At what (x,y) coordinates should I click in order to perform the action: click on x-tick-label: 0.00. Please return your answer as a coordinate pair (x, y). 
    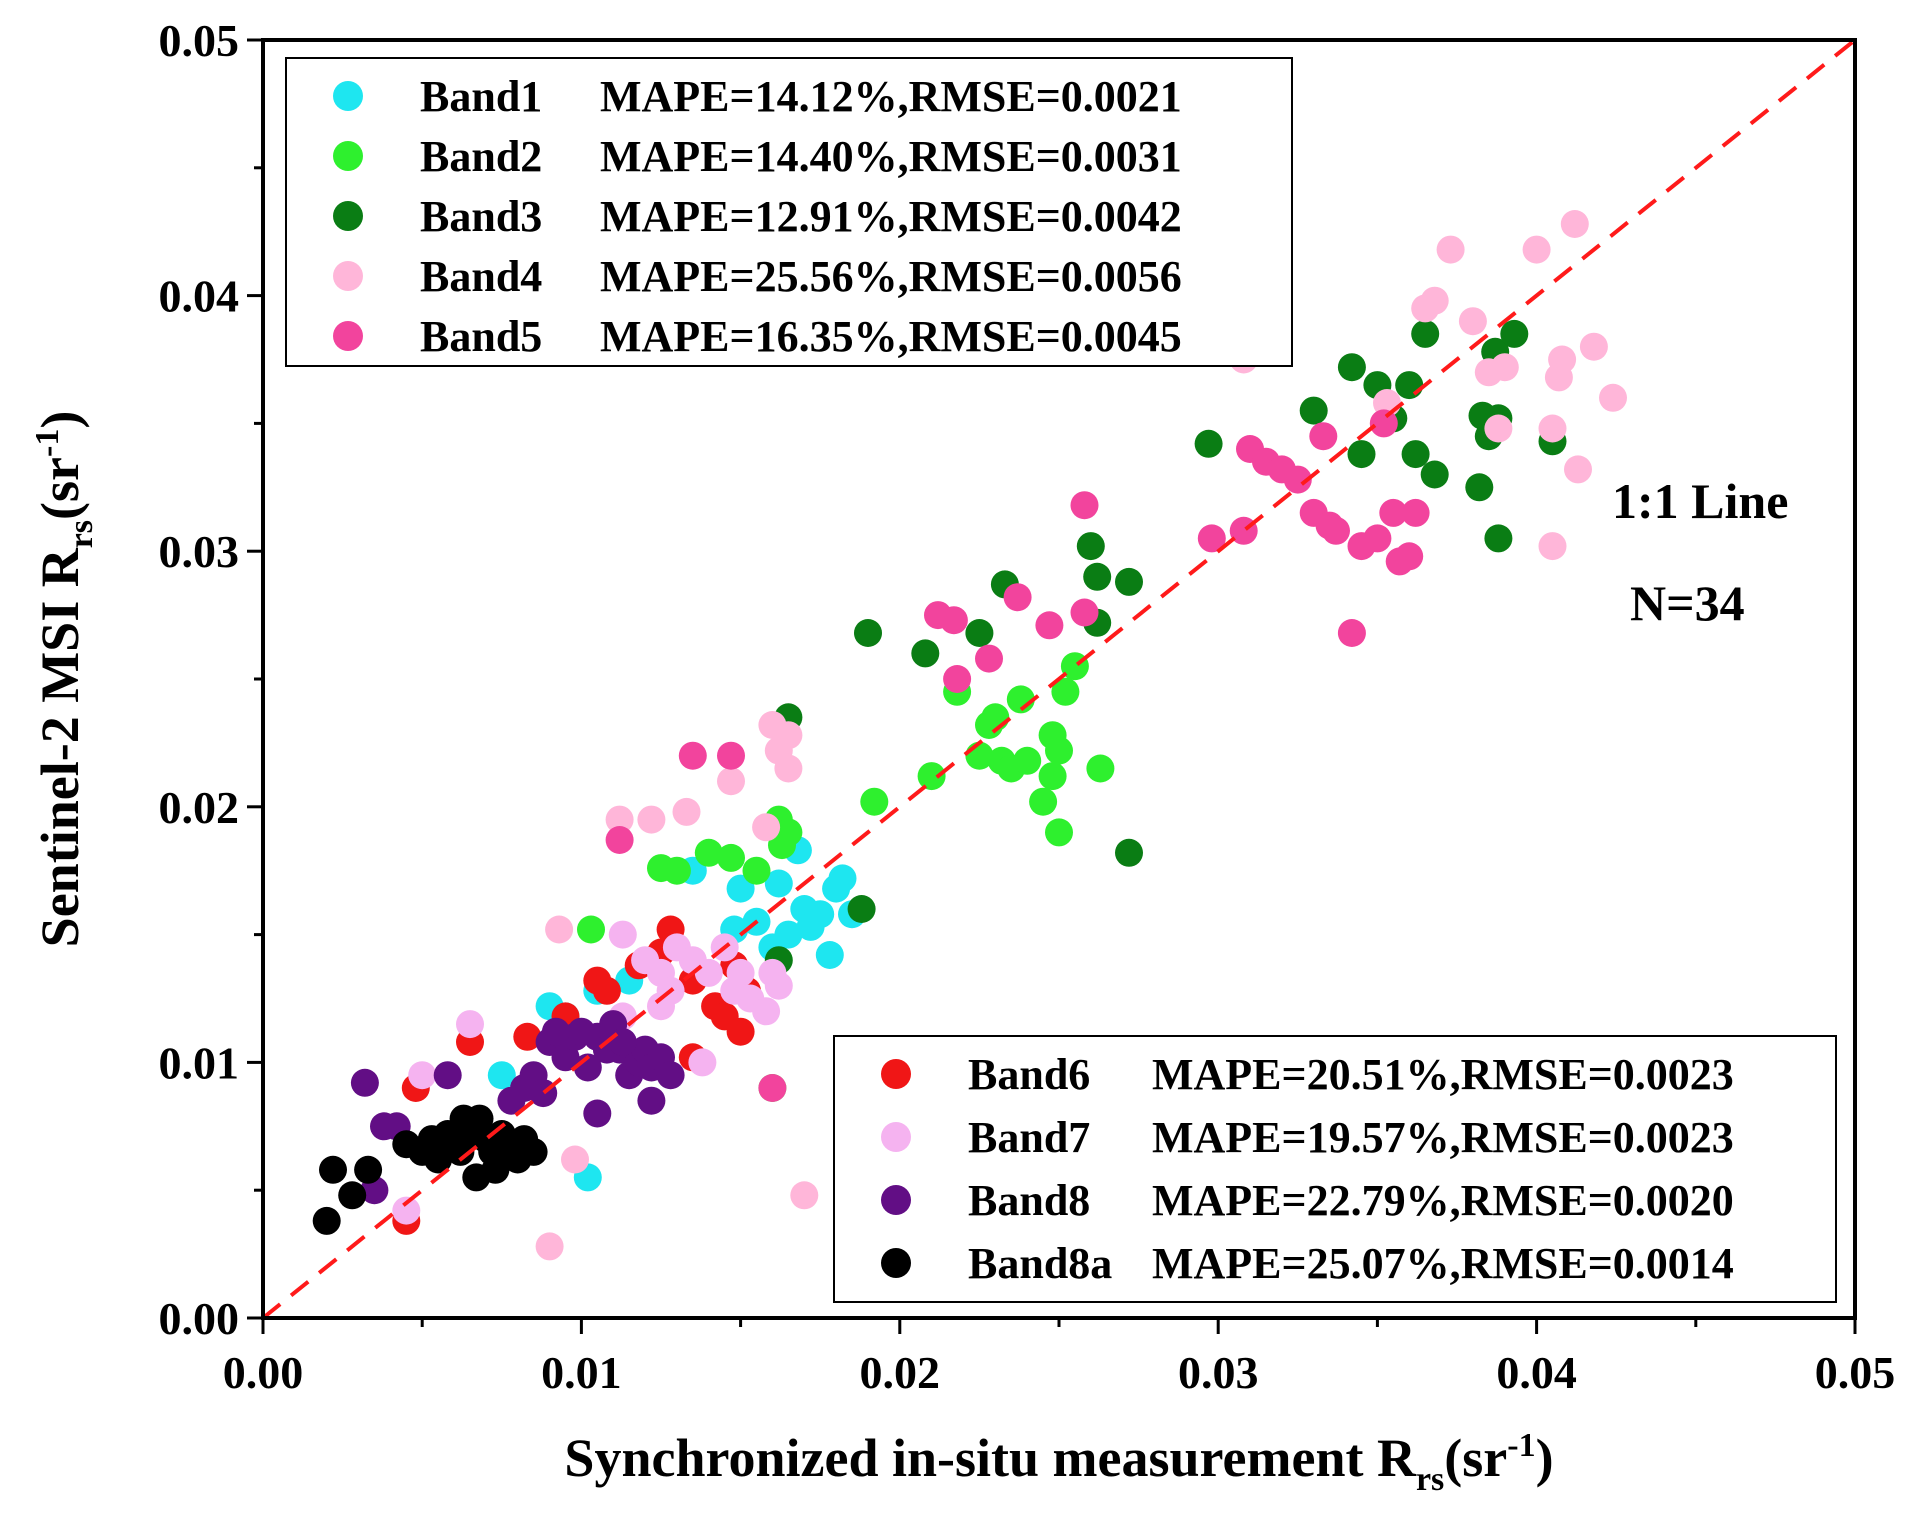
    Looking at the image, I should click on (263, 1372).